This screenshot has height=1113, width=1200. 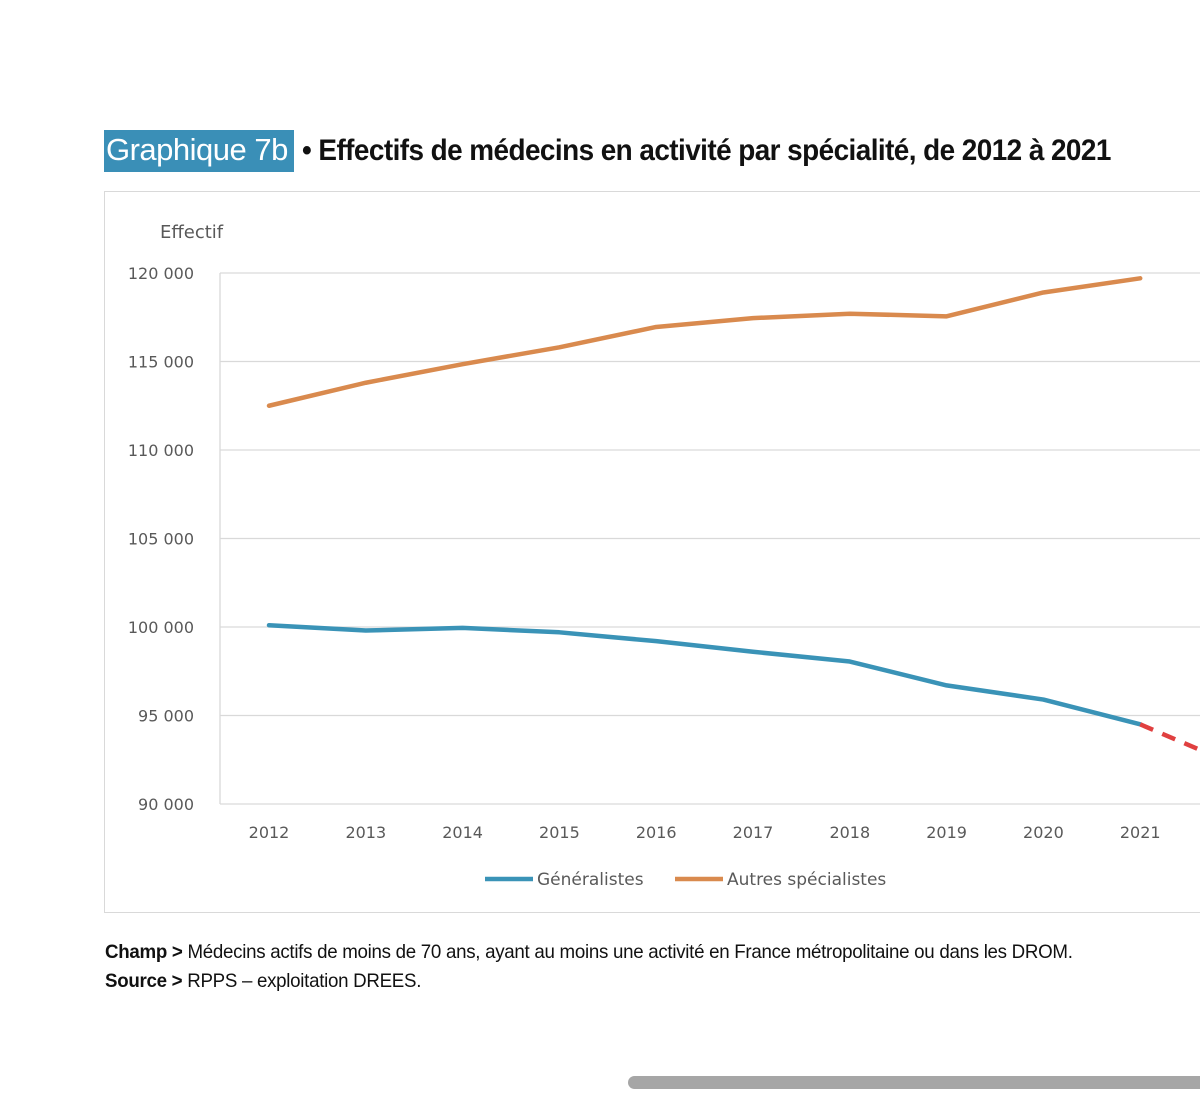 I want to click on series-line-autres-specialistes, so click(x=704, y=342).